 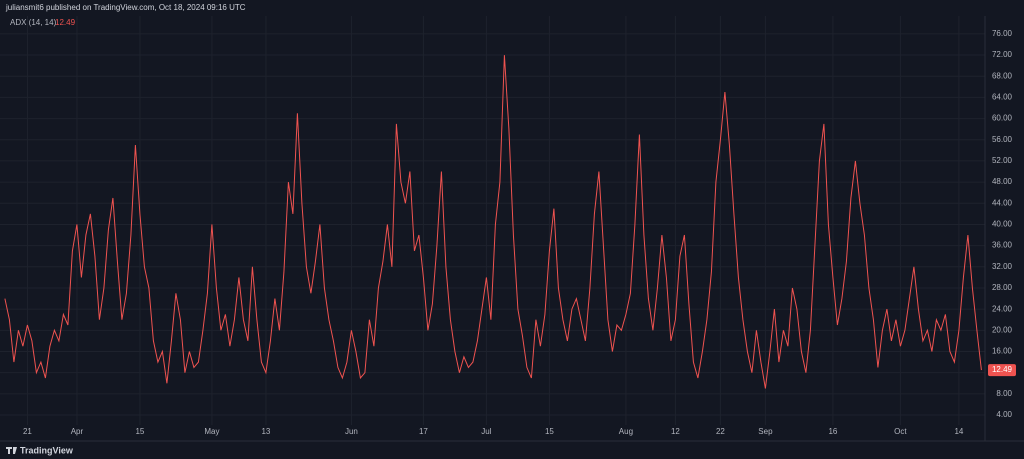 I want to click on logo-icon, so click(x=11, y=450).